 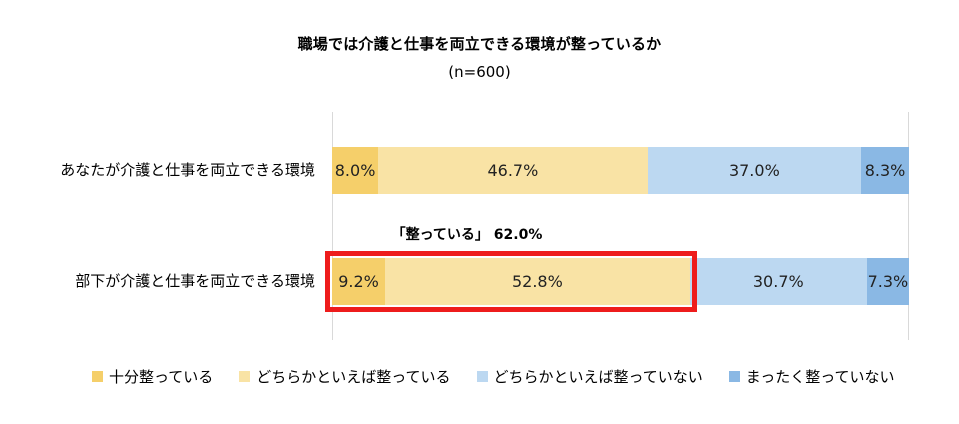 I want to click on legend-somewhat: どちらかといえば整っている, so click(x=345, y=376).